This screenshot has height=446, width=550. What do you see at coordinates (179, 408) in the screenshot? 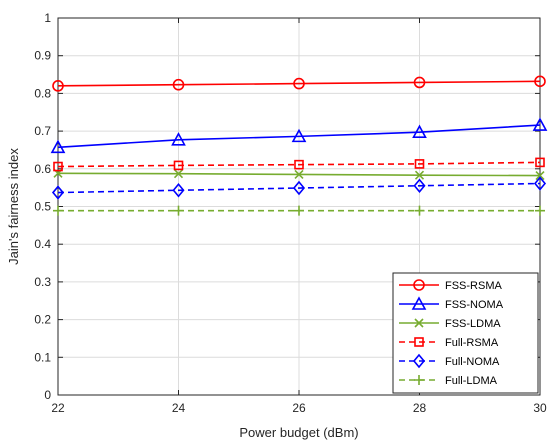
I see `x-tick-label: 24` at bounding box center [179, 408].